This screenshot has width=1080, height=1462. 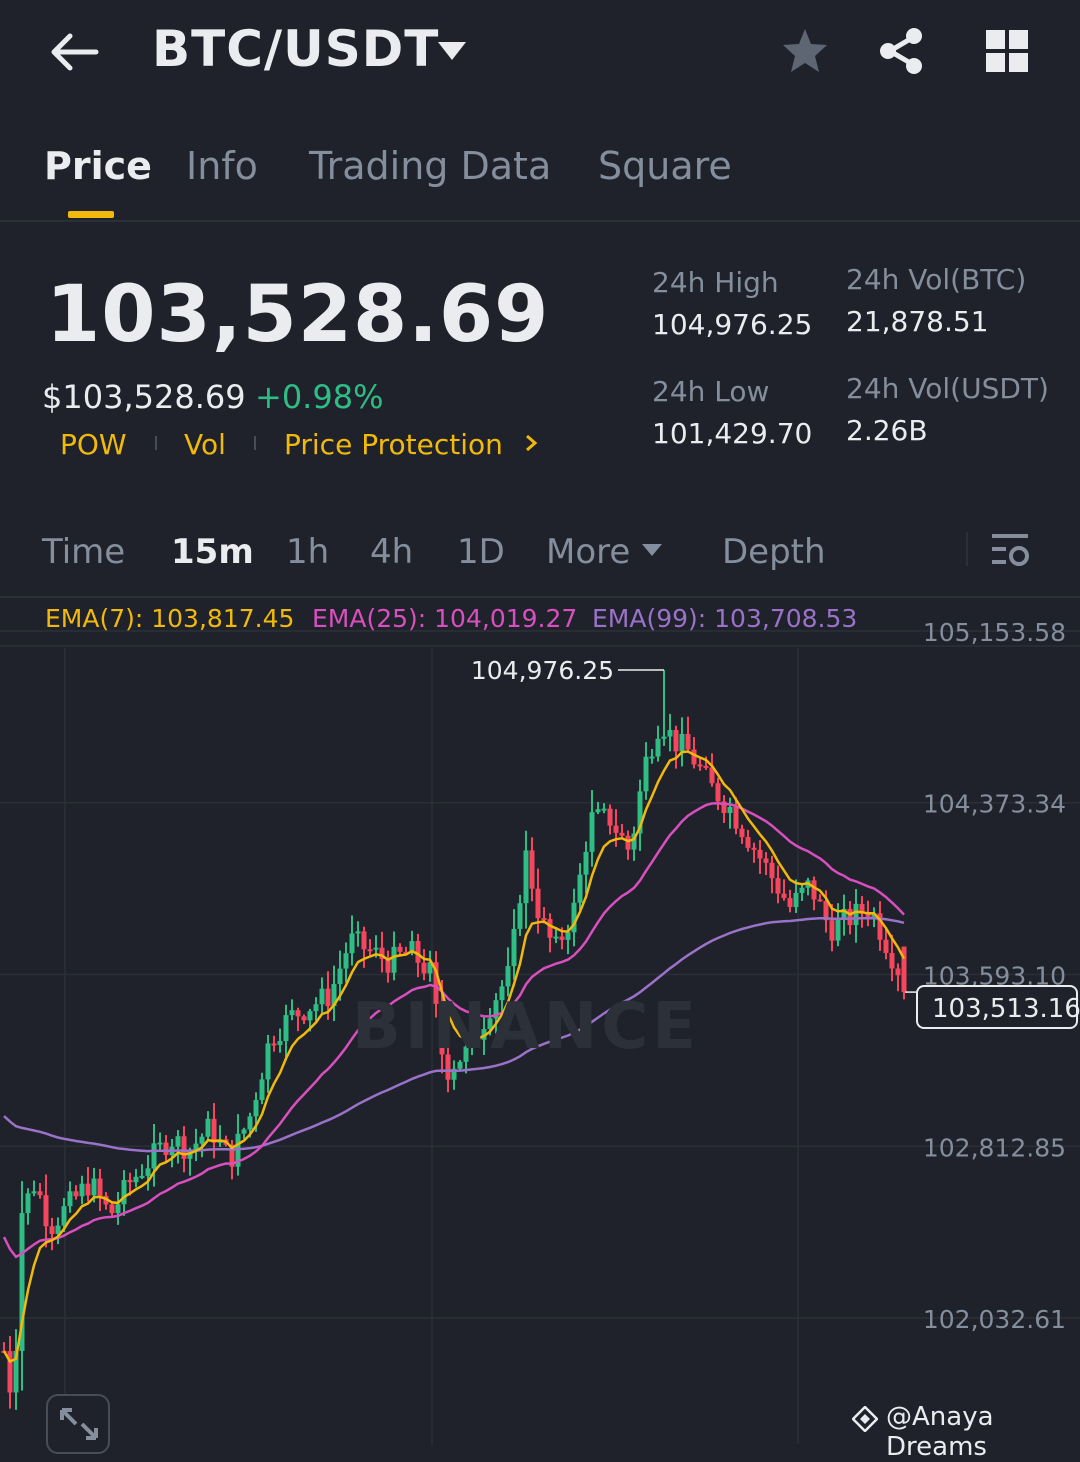 What do you see at coordinates (255, 443) in the screenshot?
I see `tag-separator` at bounding box center [255, 443].